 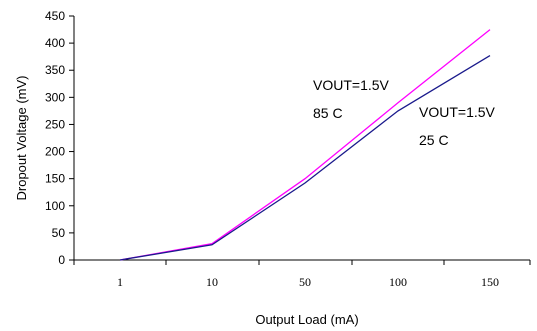 What do you see at coordinates (55, 16) in the screenshot?
I see `y-tick-label: 450` at bounding box center [55, 16].